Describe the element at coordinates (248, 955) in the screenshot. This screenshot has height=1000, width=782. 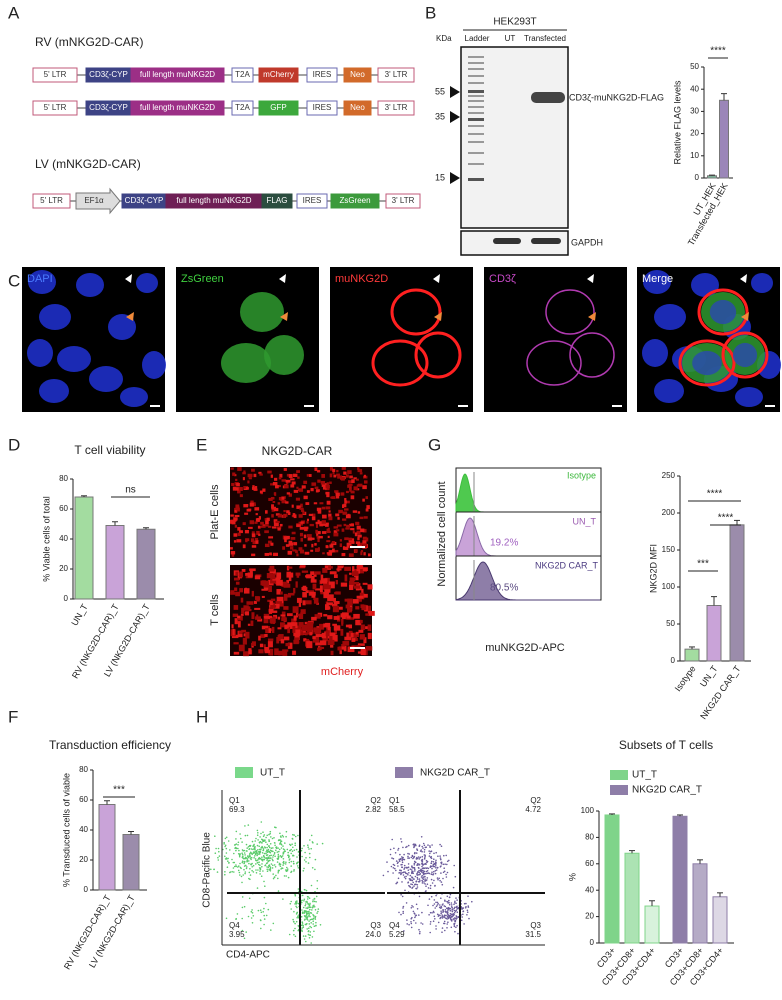
I see `axis-title: CD4-APC` at that location.